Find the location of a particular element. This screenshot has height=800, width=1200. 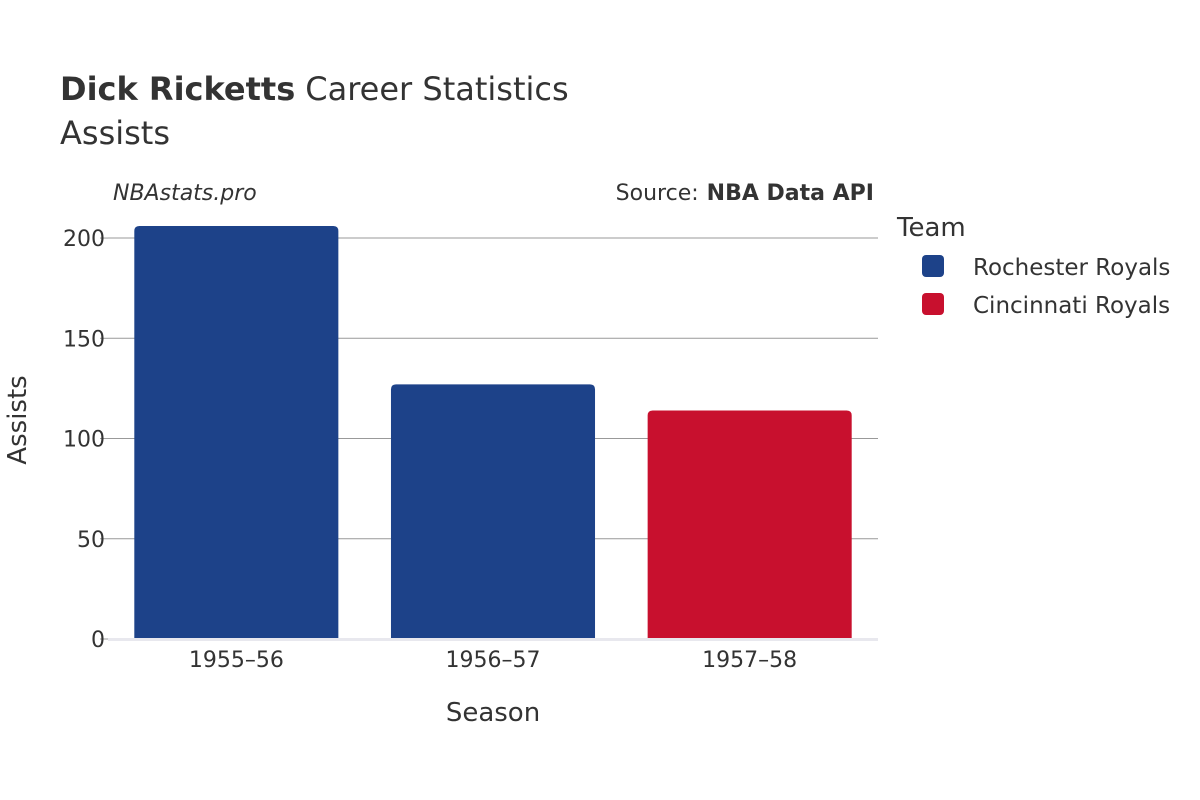

x-tick-label: 1957–58 is located at coordinates (749, 660).